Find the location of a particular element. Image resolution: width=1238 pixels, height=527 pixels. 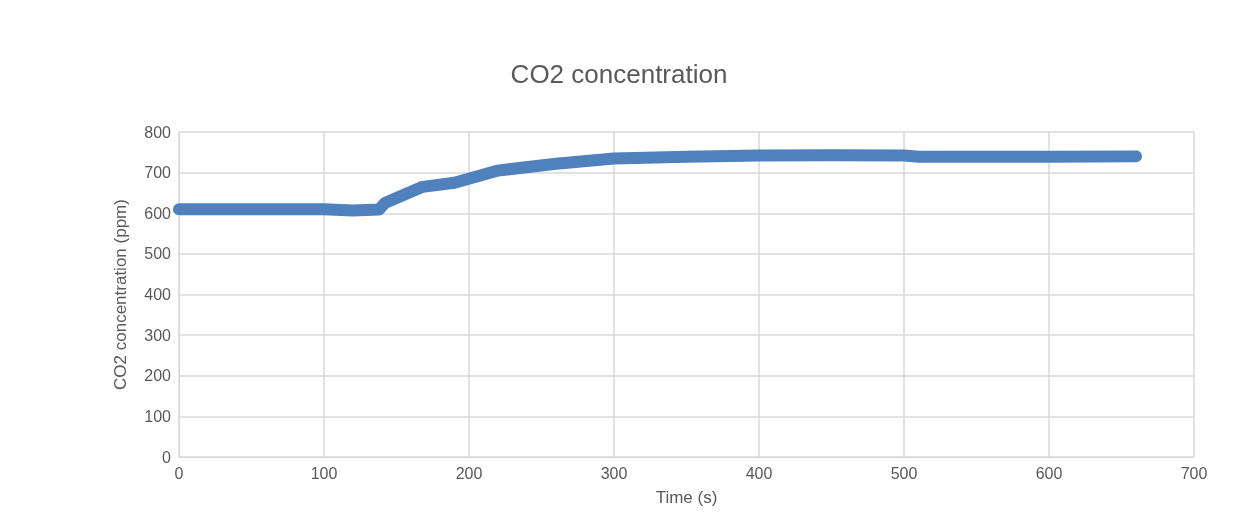

y-tick-label: 500 is located at coordinates (158, 254).